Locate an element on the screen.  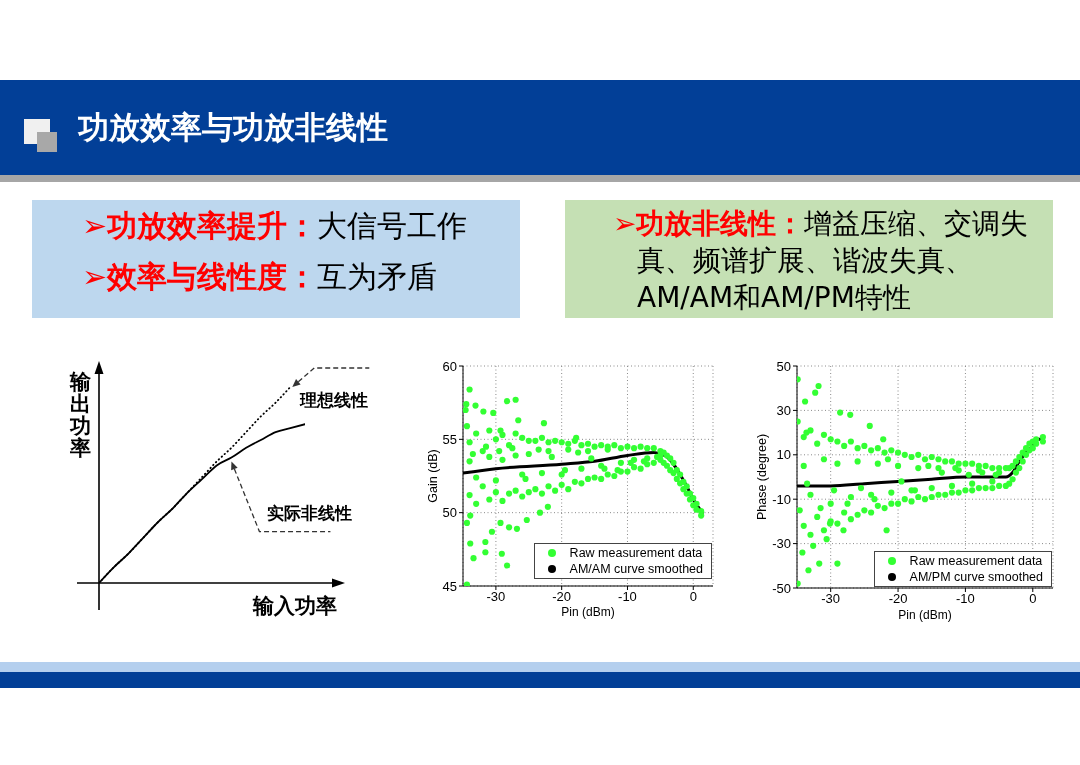
text: 功放效率与功放非线性 is located at coordinates (233, 127).